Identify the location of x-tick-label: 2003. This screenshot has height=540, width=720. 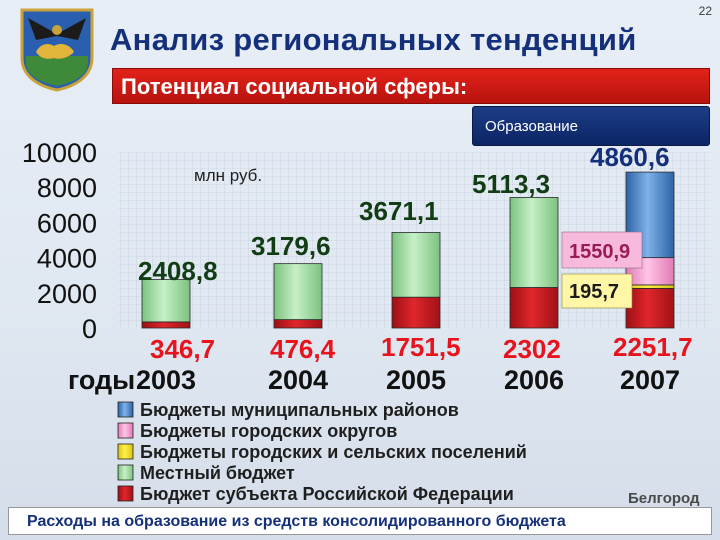
(166, 380).